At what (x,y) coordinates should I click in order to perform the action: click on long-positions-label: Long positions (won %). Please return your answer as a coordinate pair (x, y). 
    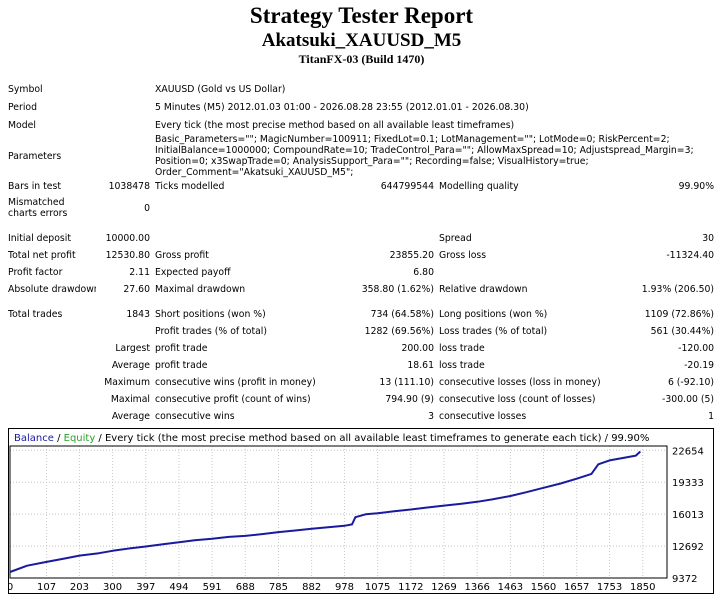
    Looking at the image, I should click on (493, 314).